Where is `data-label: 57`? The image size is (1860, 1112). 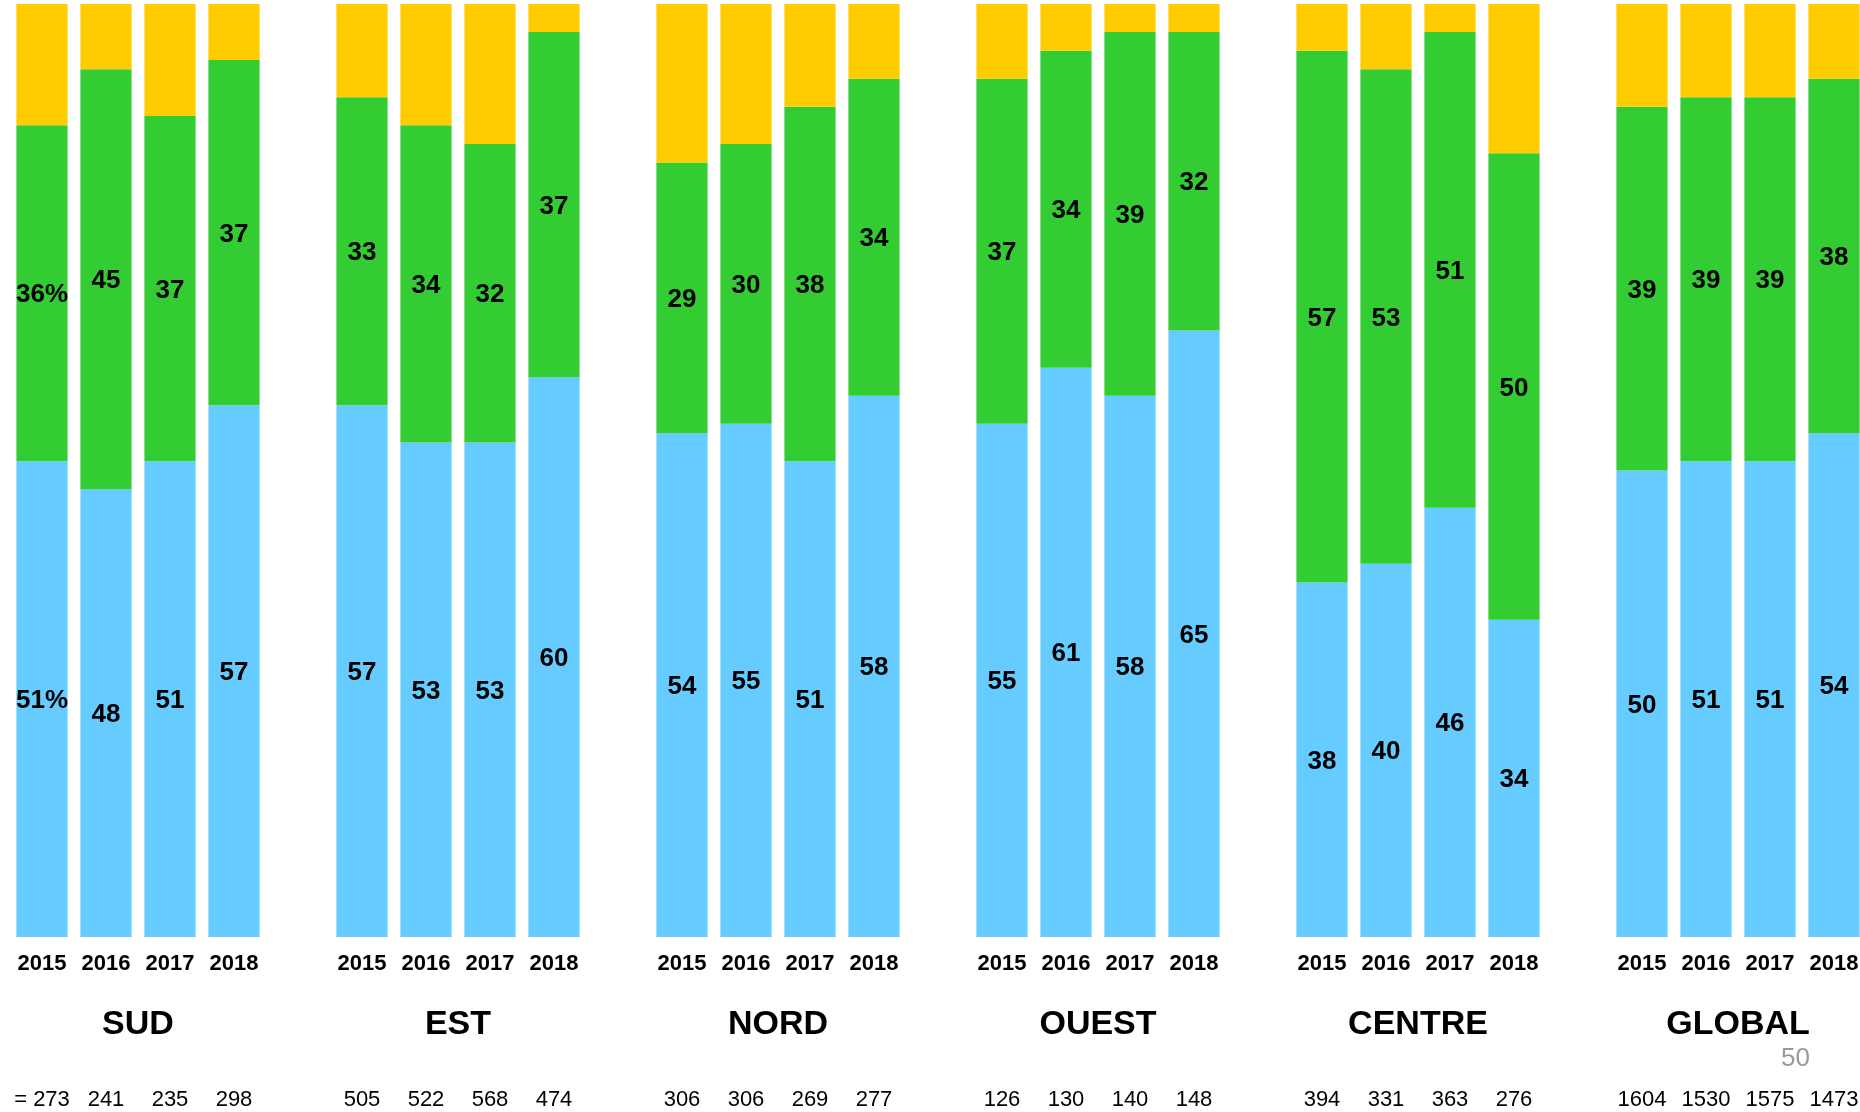 data-label: 57 is located at coordinates (1322, 316).